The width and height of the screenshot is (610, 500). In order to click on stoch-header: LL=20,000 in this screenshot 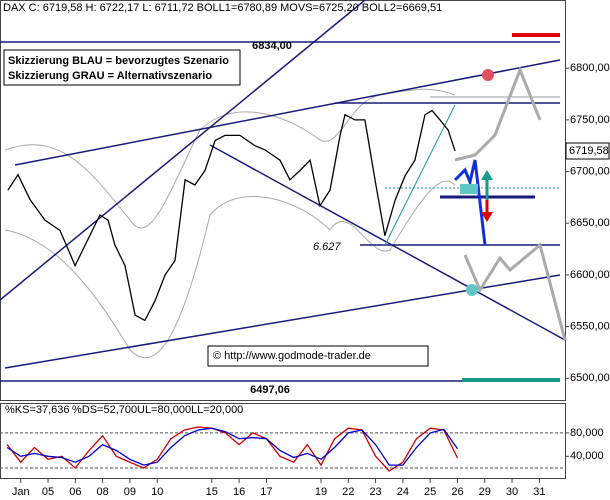, I will do `click(217, 410)`.